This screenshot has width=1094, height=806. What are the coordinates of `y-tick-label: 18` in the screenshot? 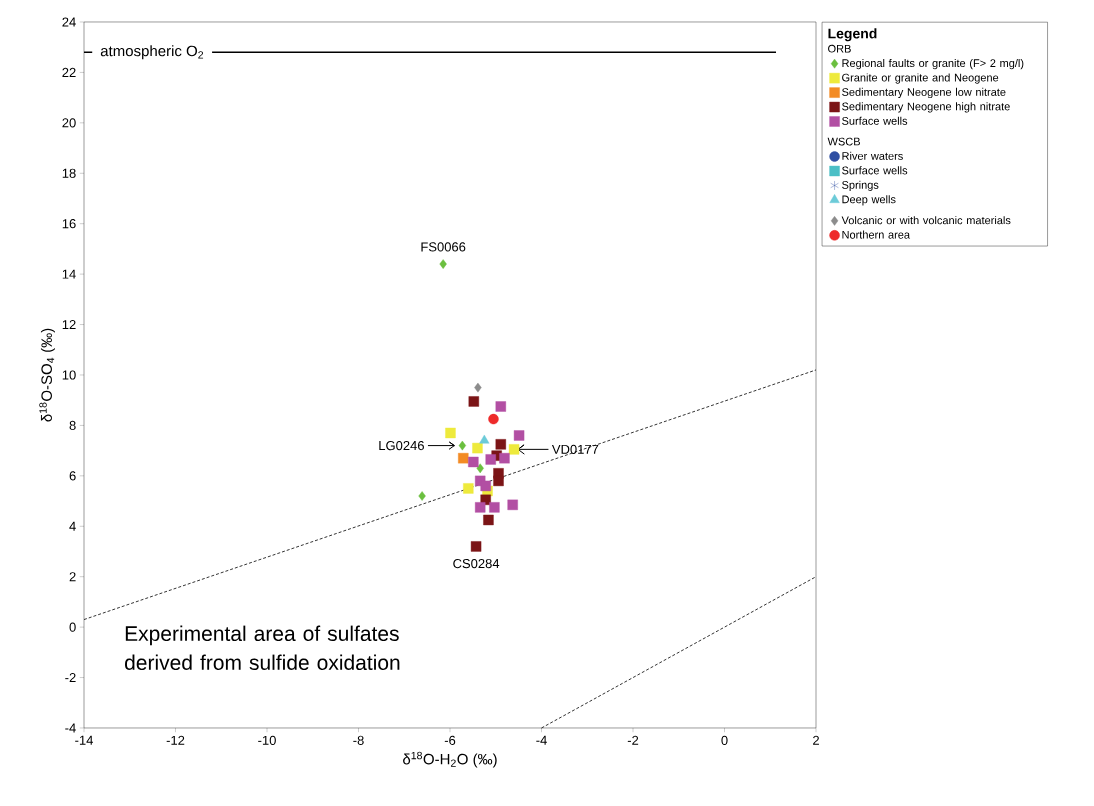 It's located at (69, 173).